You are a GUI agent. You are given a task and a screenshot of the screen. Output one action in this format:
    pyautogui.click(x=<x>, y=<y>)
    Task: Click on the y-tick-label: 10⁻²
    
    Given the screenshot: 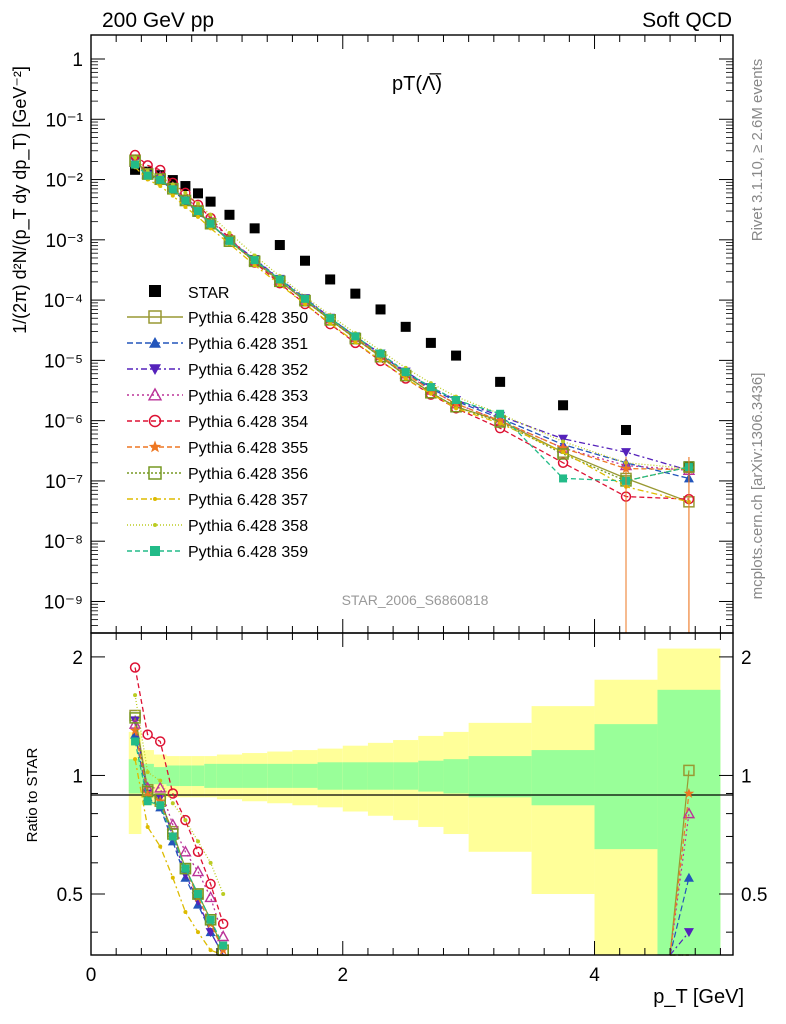 What is the action you would take?
    pyautogui.click(x=65, y=181)
    